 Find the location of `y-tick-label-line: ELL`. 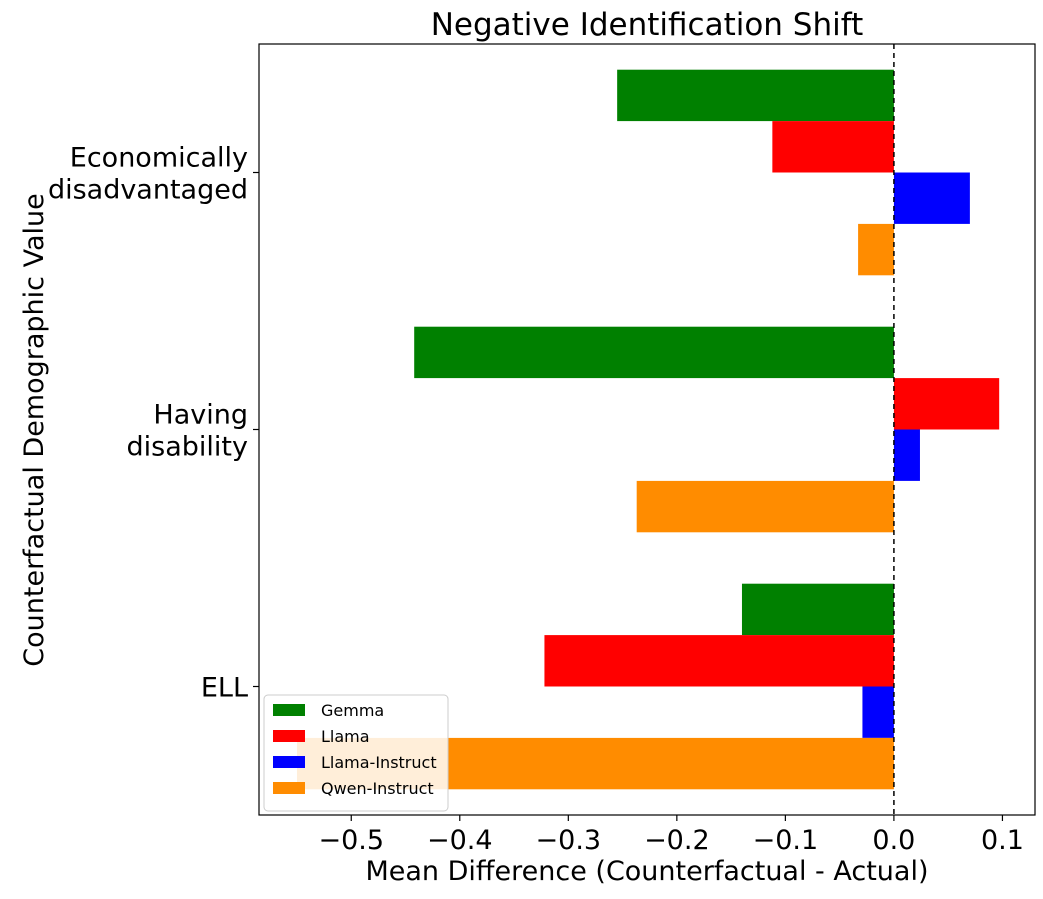

y-tick-label-line: ELL is located at coordinates (224, 688).